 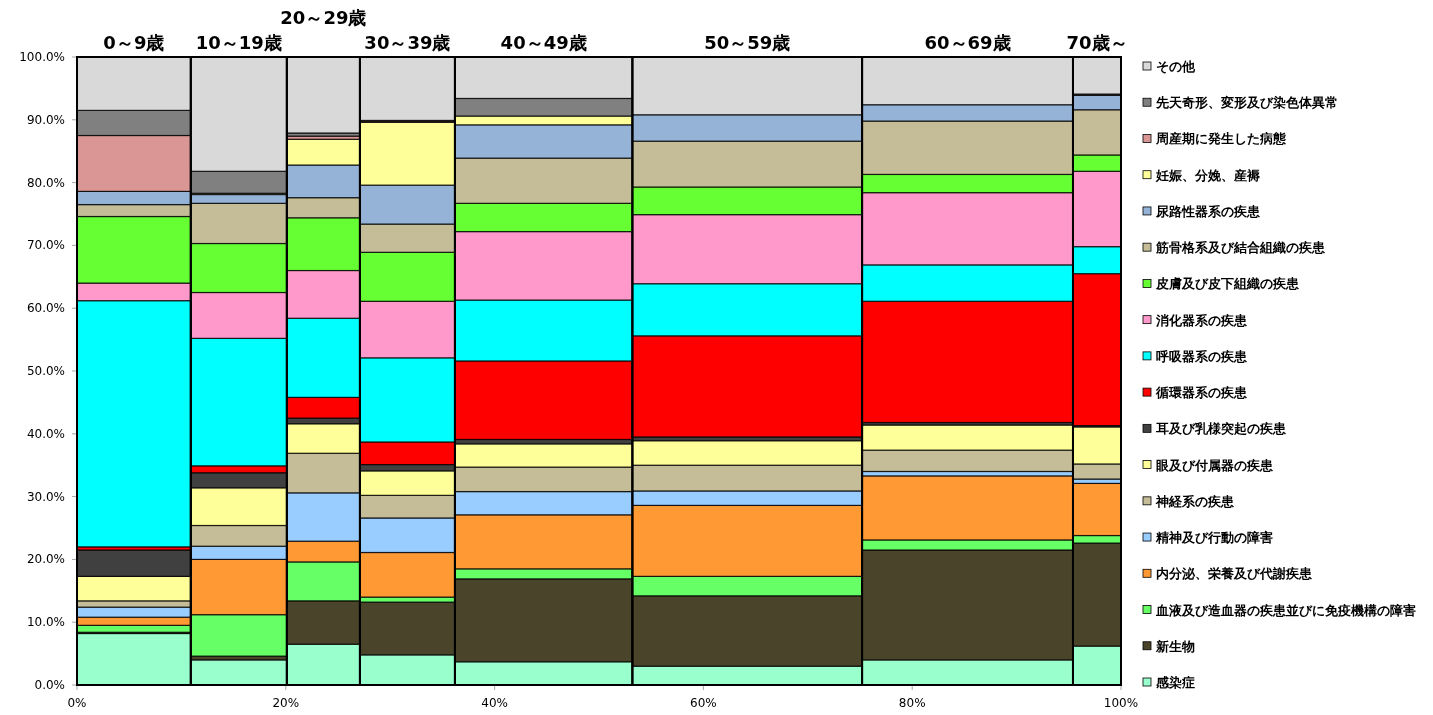 I want to click on y-tick-label: 0.0%, so click(x=49, y=685).